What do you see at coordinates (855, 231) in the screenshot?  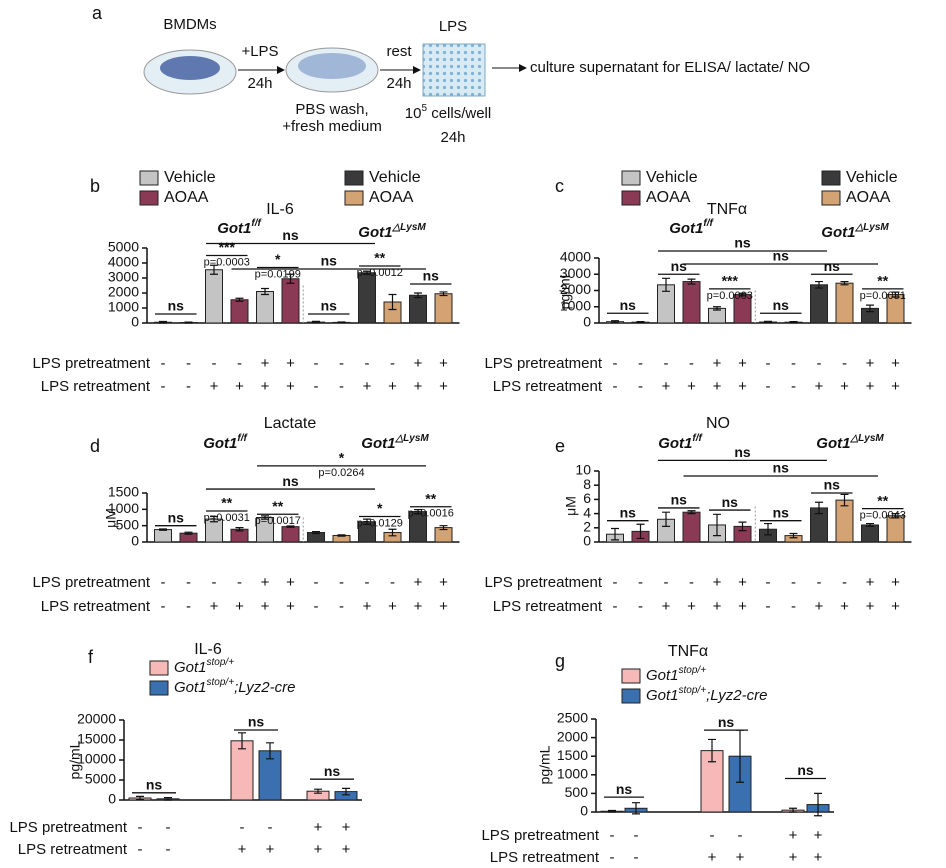 I see `label: Got1△LysM` at bounding box center [855, 231].